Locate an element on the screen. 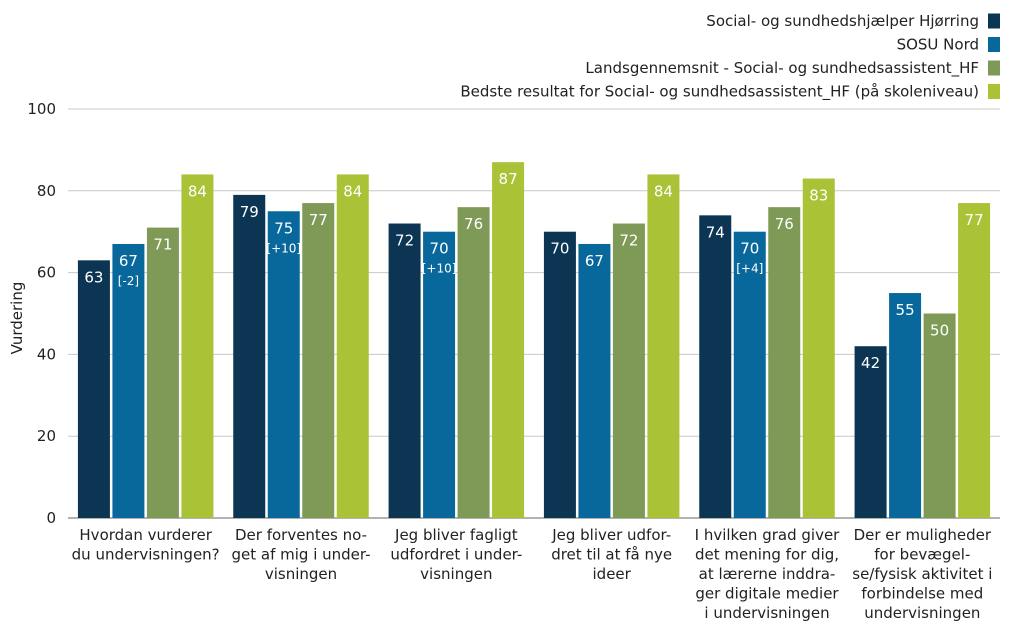  x-category-label-line: Der er muligheder is located at coordinates (923, 535).